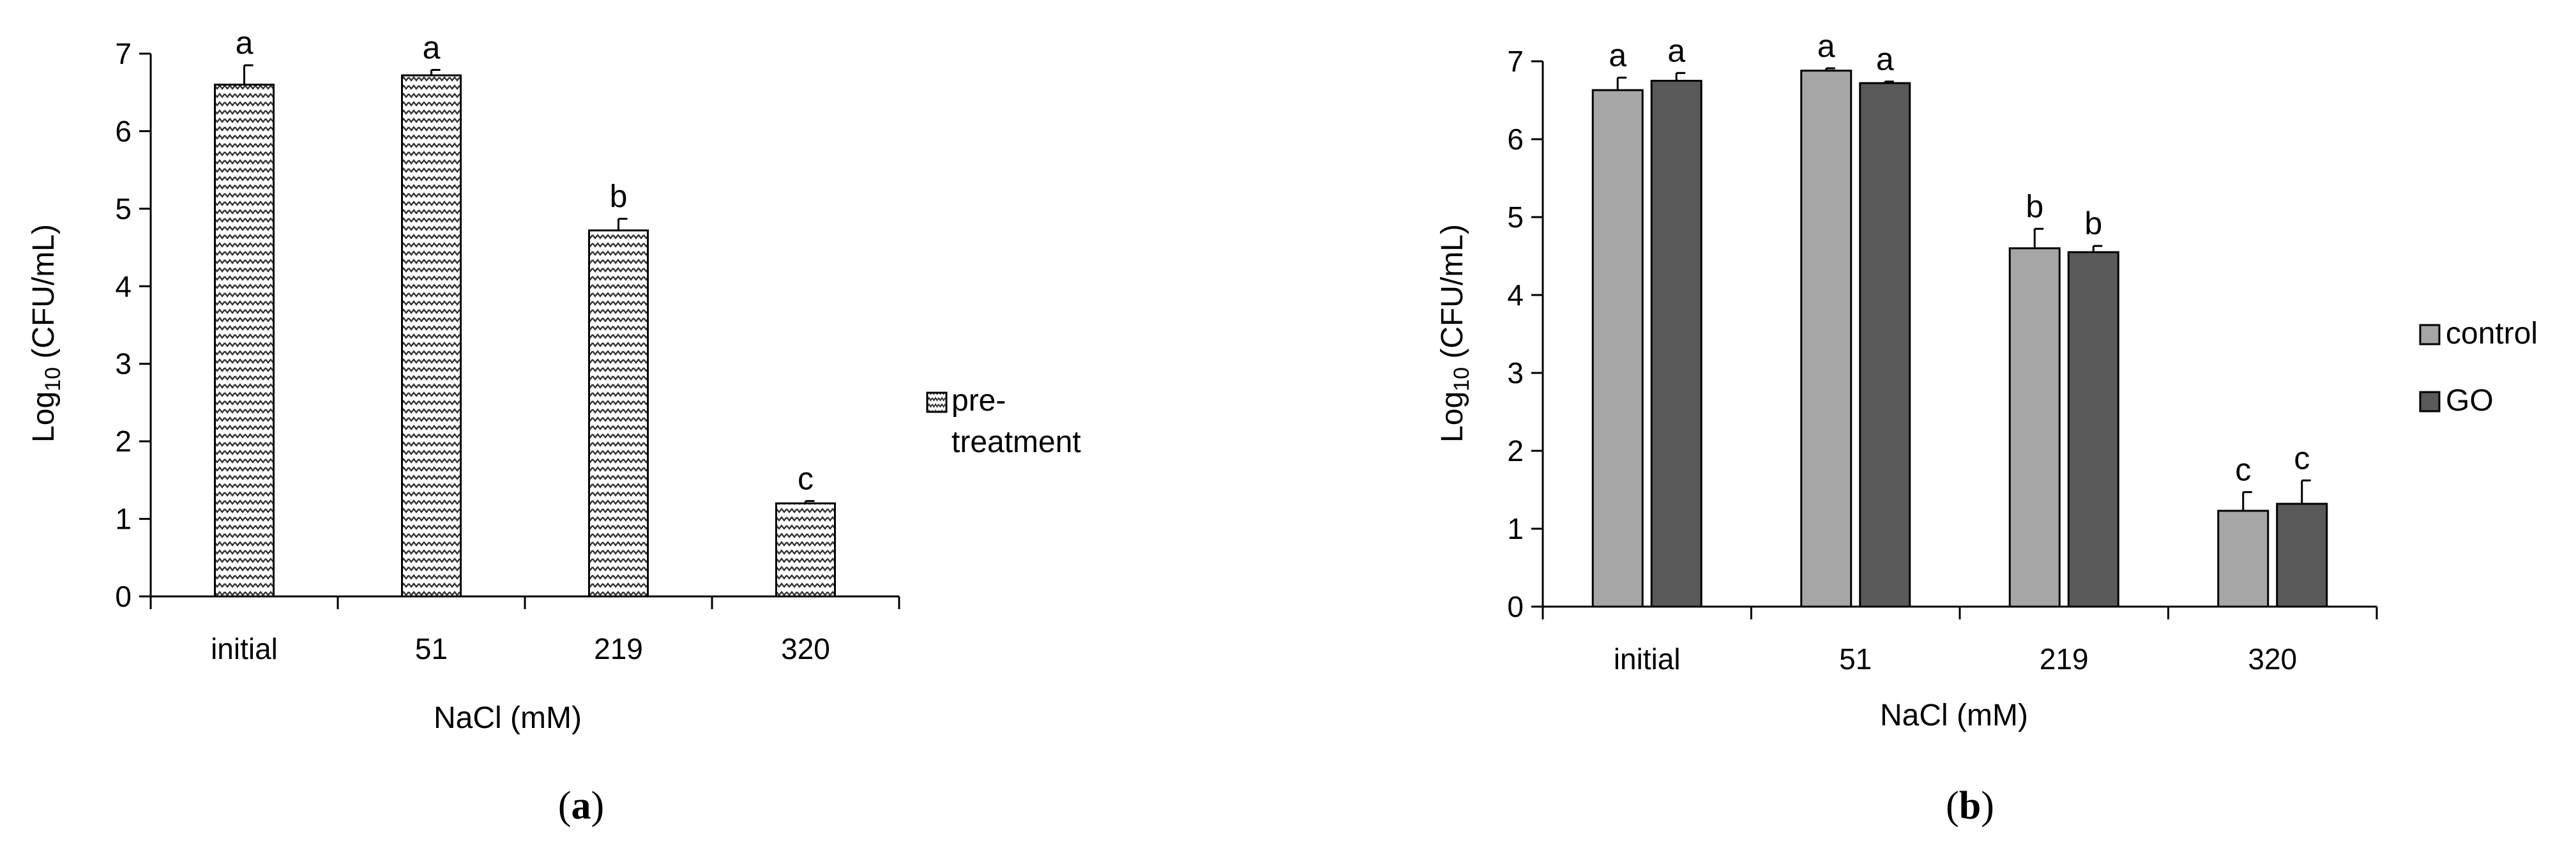 This screenshot has width=2576, height=848. What do you see at coordinates (2492, 334) in the screenshot?
I see `legend-label-control: control` at bounding box center [2492, 334].